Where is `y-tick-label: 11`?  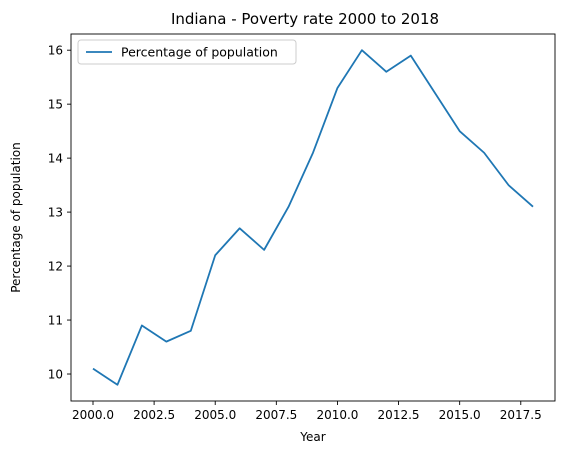 y-tick-label: 11 is located at coordinates (55, 321).